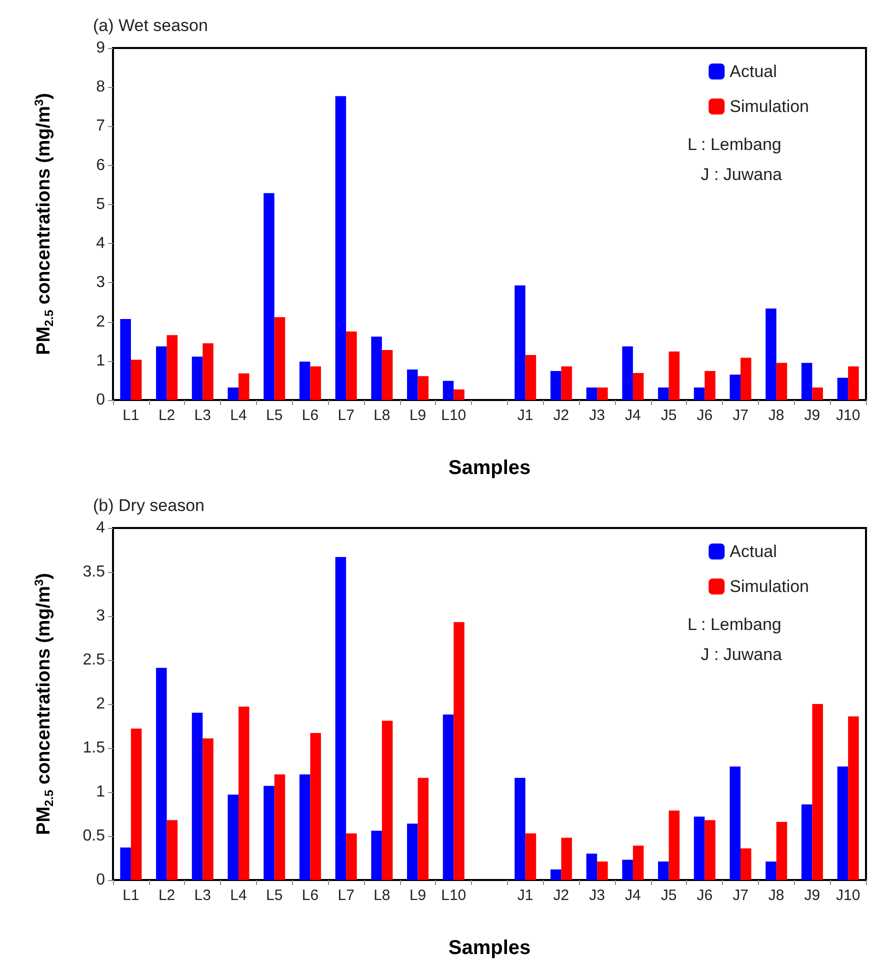  Describe the element at coordinates (848, 415) in the screenshot. I see `x-tick-label: J10` at that location.